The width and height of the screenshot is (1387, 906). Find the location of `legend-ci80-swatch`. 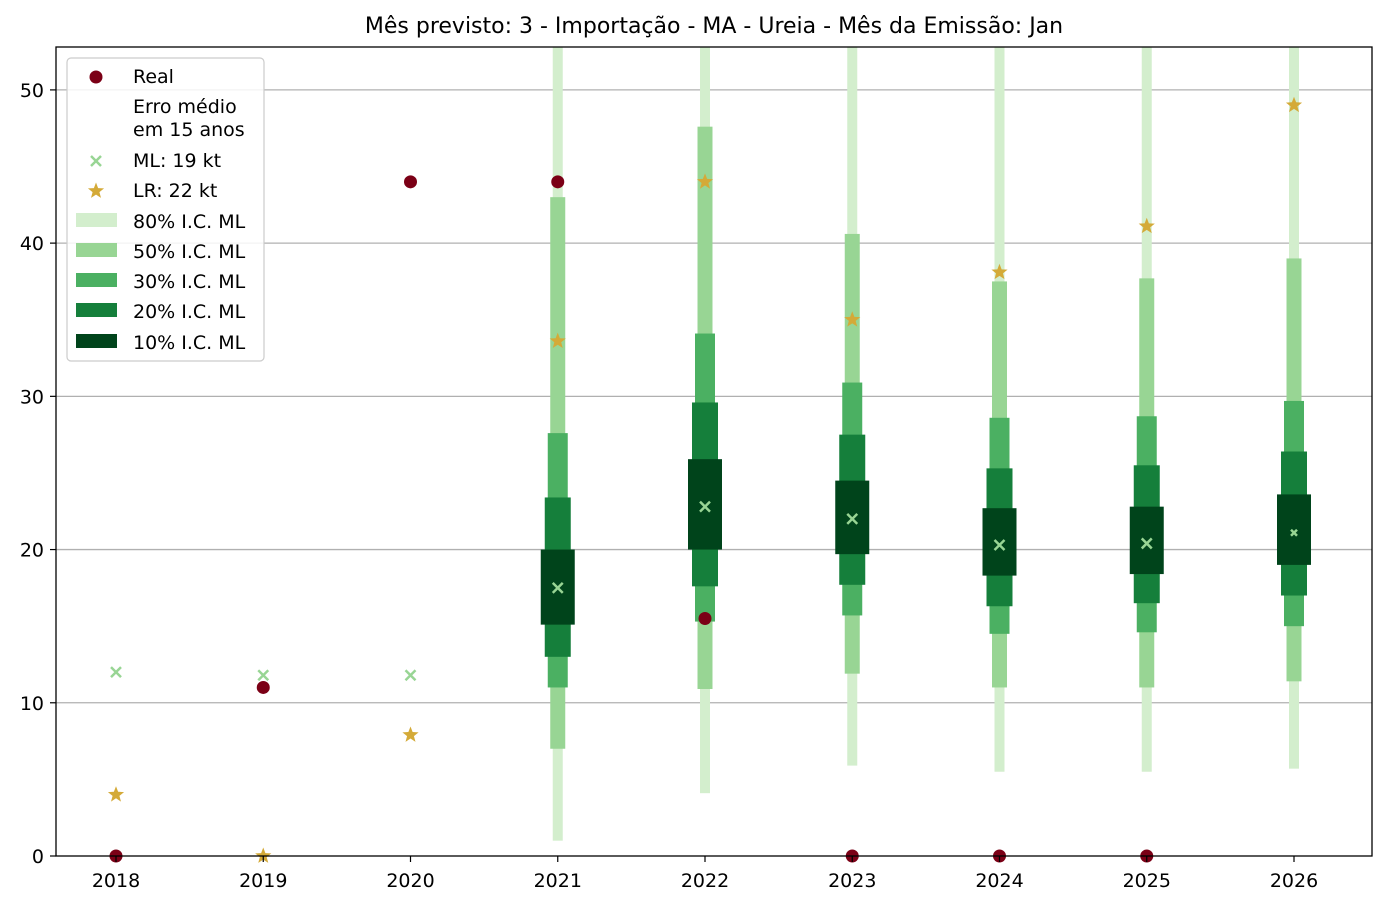

legend-ci80-swatch is located at coordinates (96, 220).